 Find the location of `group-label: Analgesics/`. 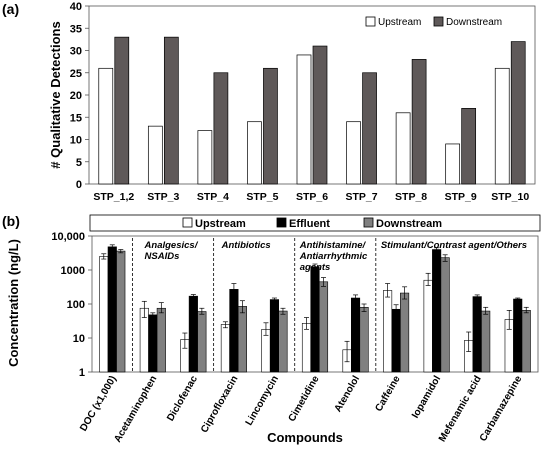

group-label: Analgesics/ is located at coordinates (171, 245).